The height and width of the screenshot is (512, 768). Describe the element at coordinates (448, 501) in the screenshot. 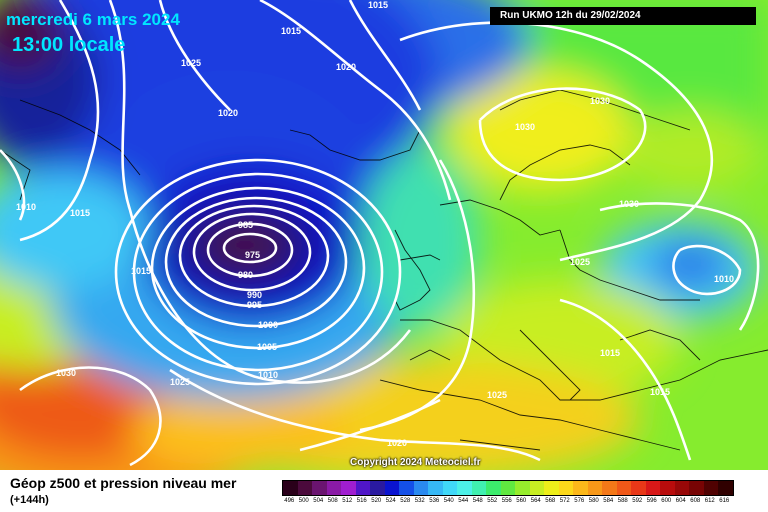

I see `legend-label: 540` at that location.